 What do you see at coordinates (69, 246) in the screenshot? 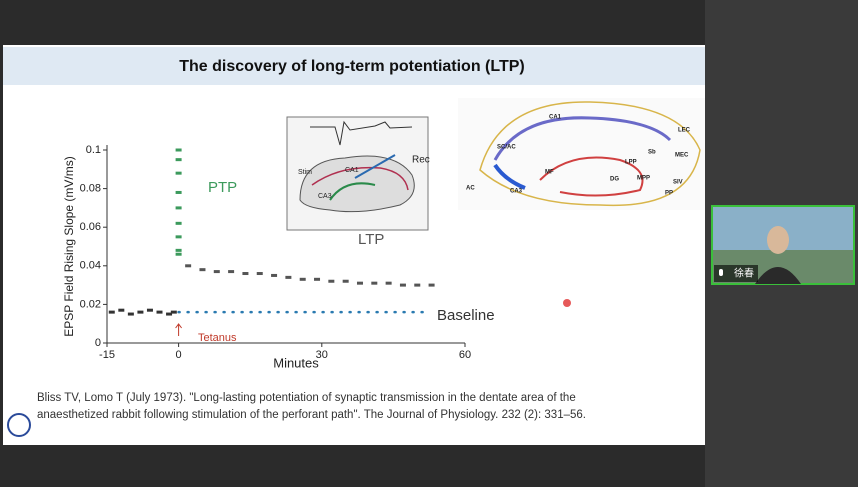
I see `y-axis-label: EPSP Field Rising Slope (mV/ms)` at bounding box center [69, 246].